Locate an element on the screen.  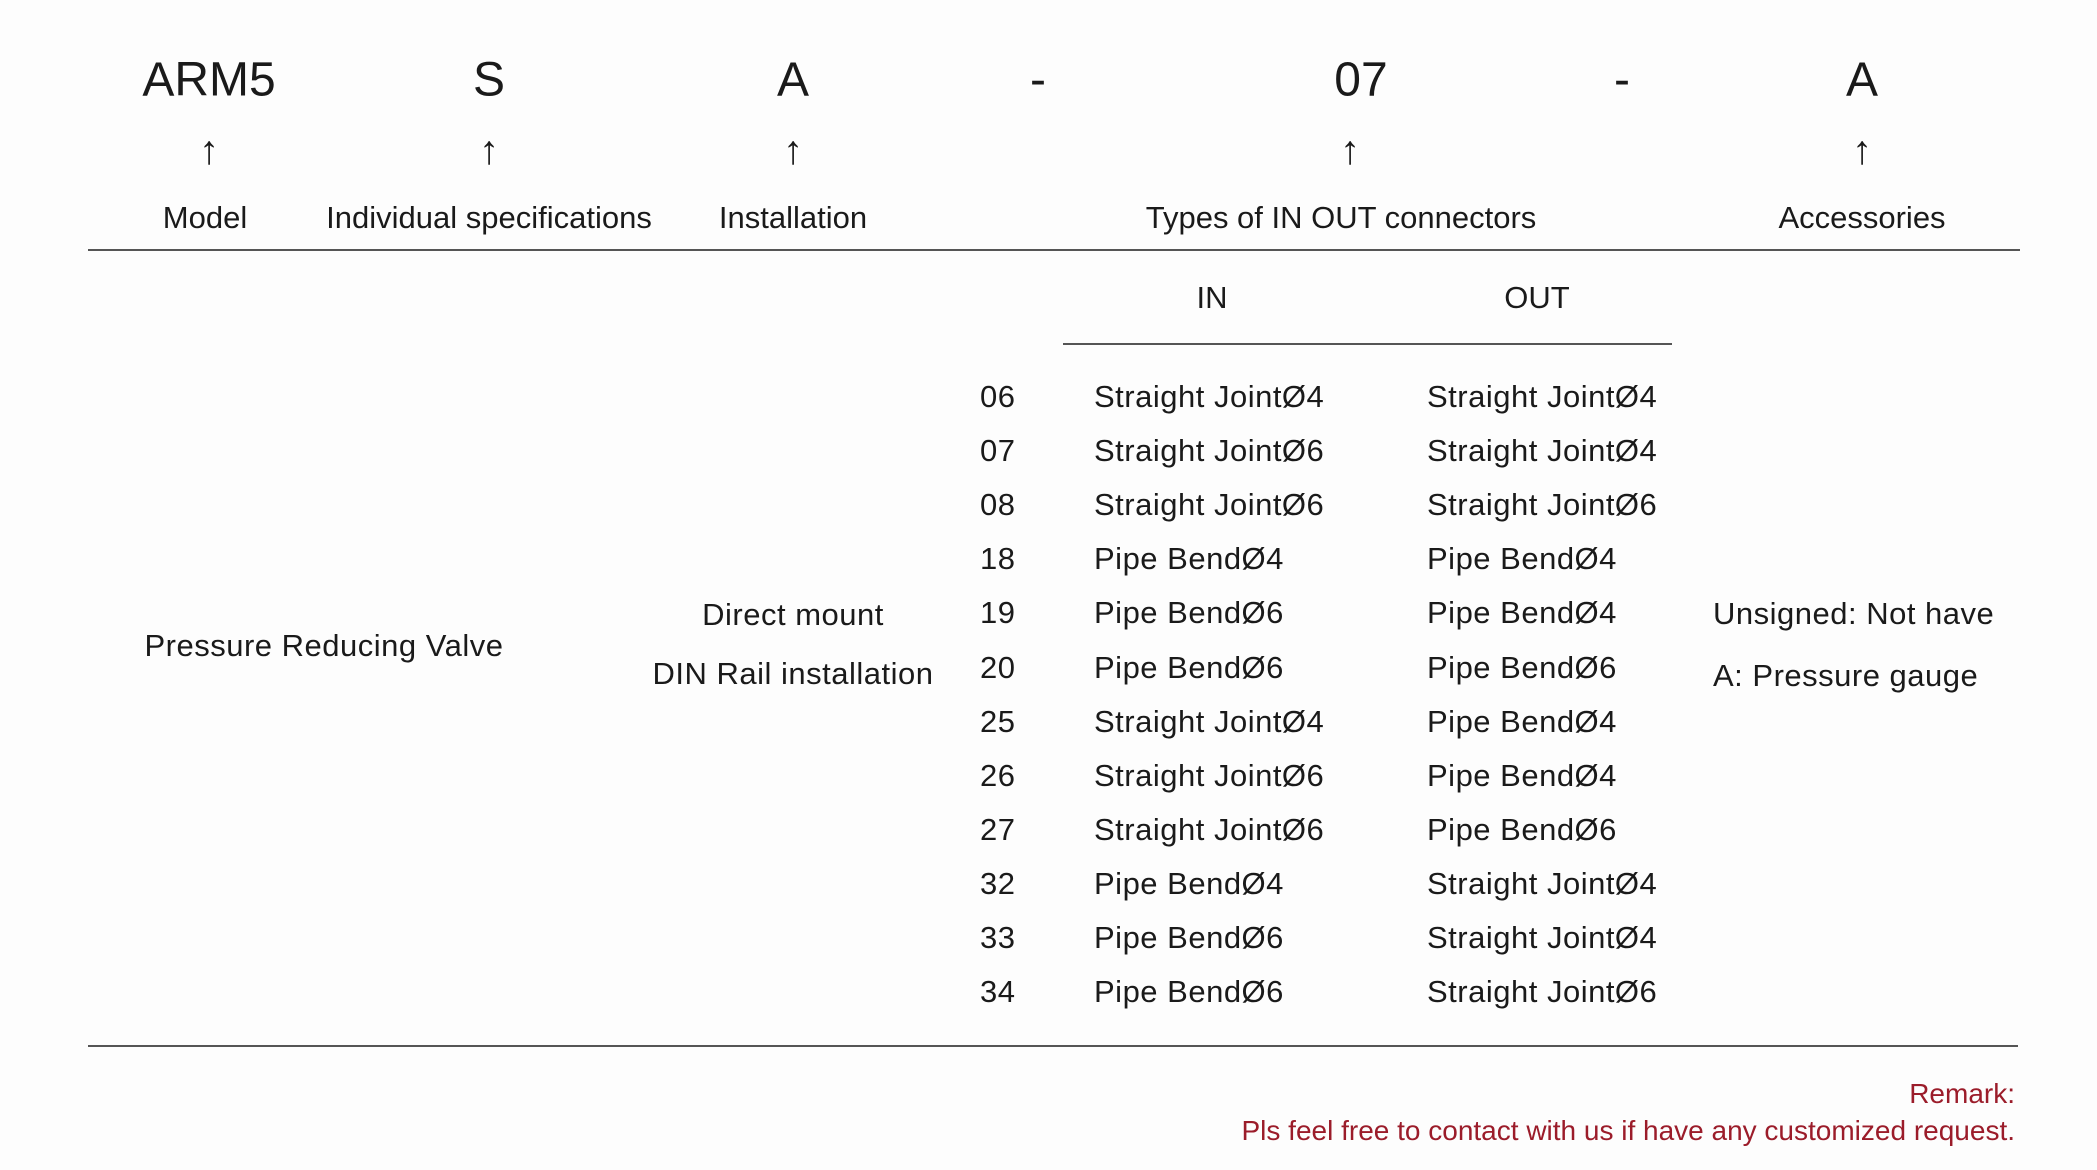
code-model: ARM5 is located at coordinates (209, 80).